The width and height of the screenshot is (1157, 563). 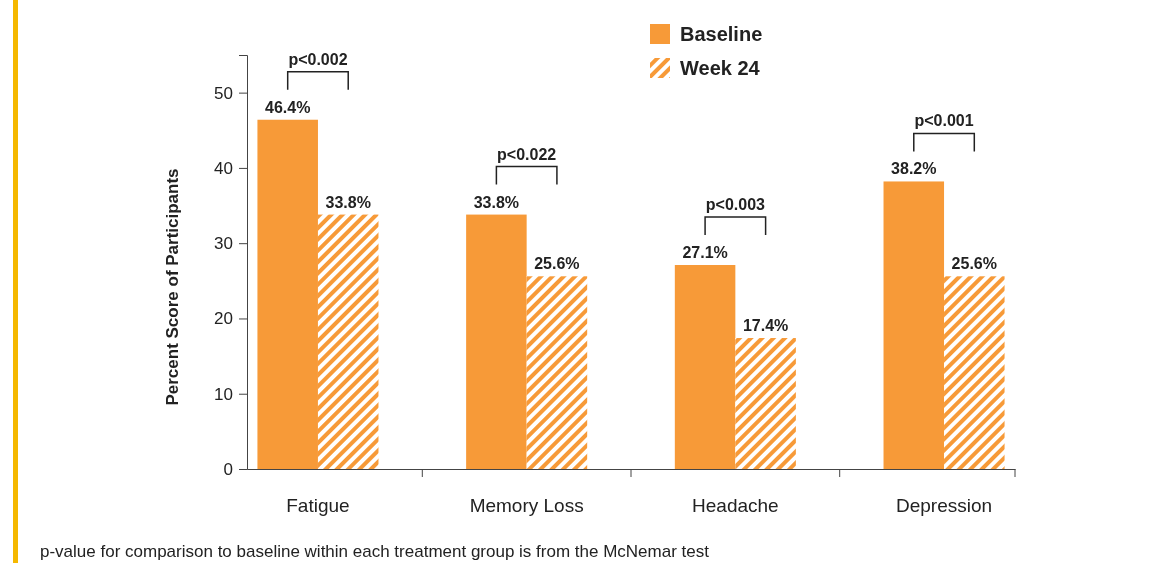 I want to click on annotation: p<0.001, so click(x=944, y=121).